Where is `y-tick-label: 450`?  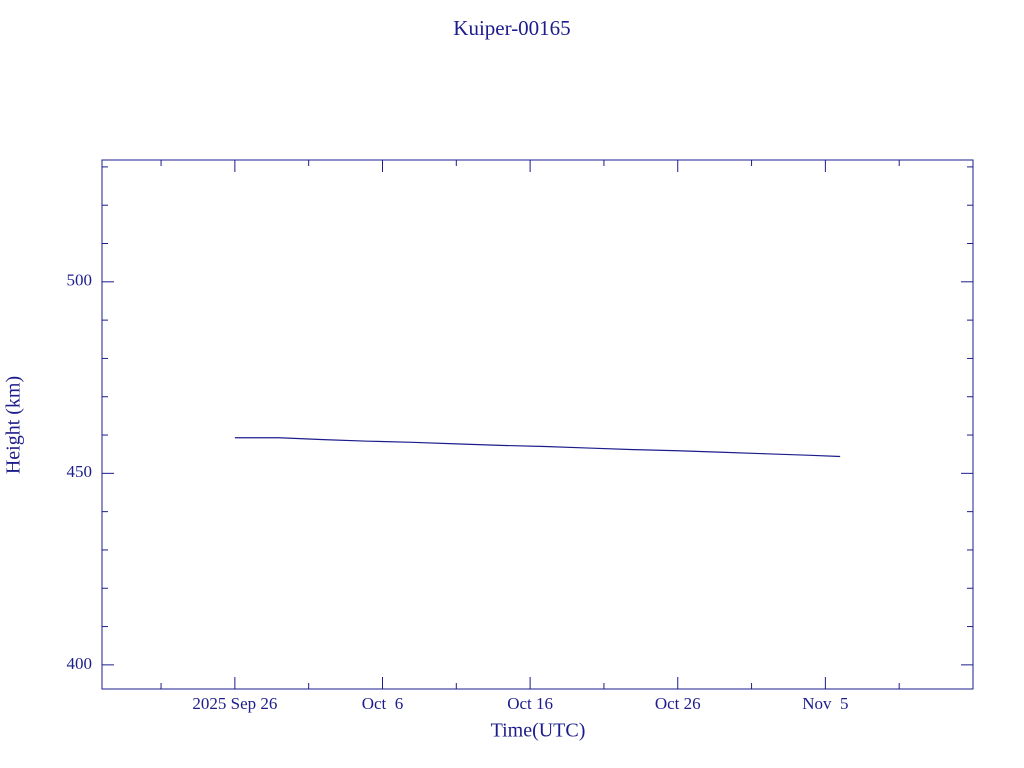
y-tick-label: 450 is located at coordinates (80, 471).